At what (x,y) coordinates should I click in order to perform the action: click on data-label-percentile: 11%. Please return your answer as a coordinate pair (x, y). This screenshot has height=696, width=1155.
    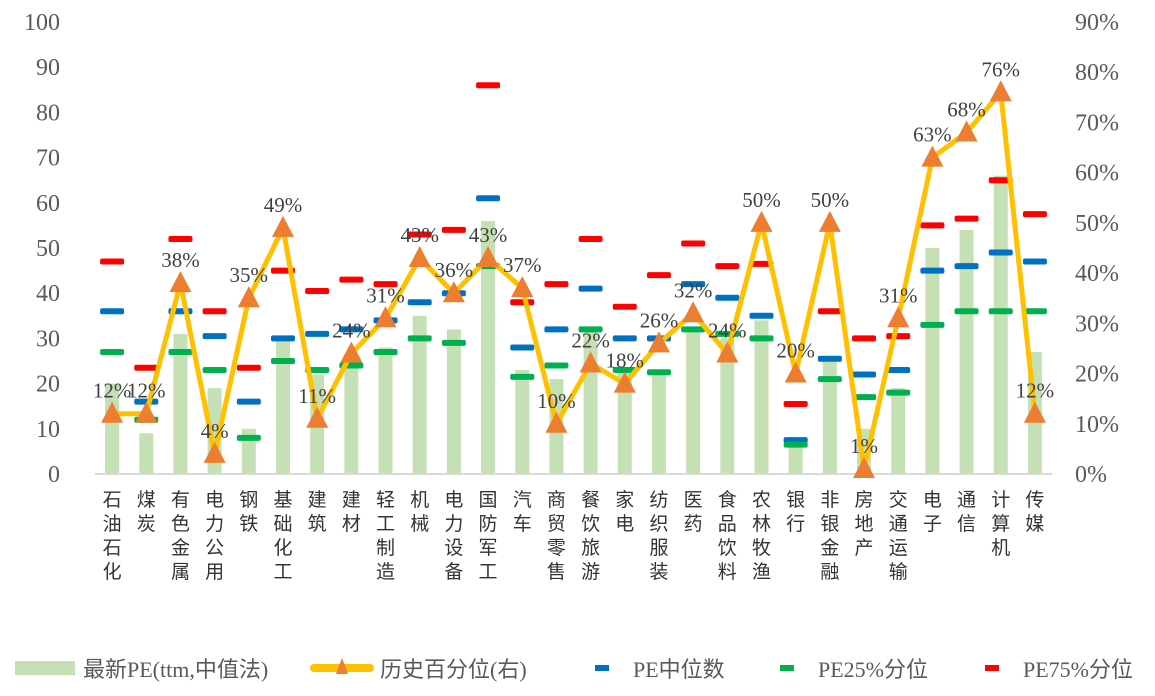
    Looking at the image, I should click on (317, 396).